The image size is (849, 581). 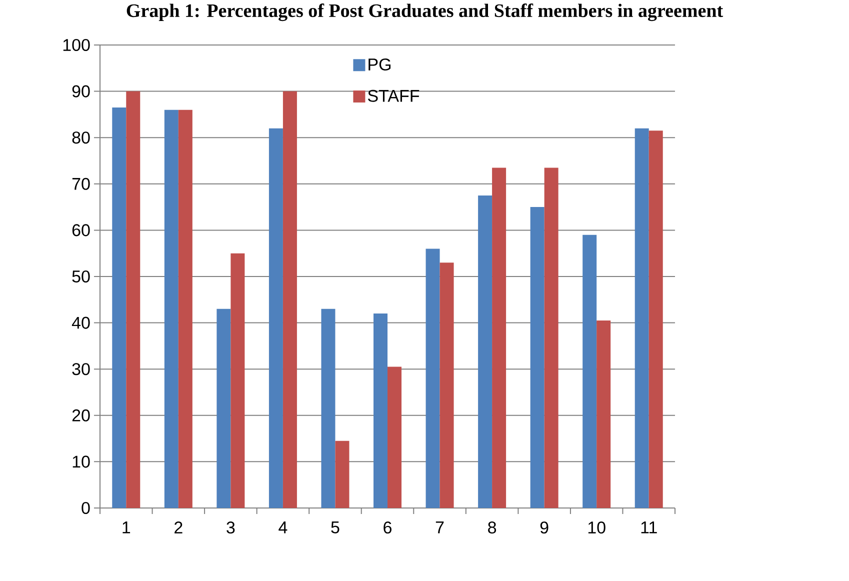 I want to click on x-tick-label: 7, so click(x=440, y=528).